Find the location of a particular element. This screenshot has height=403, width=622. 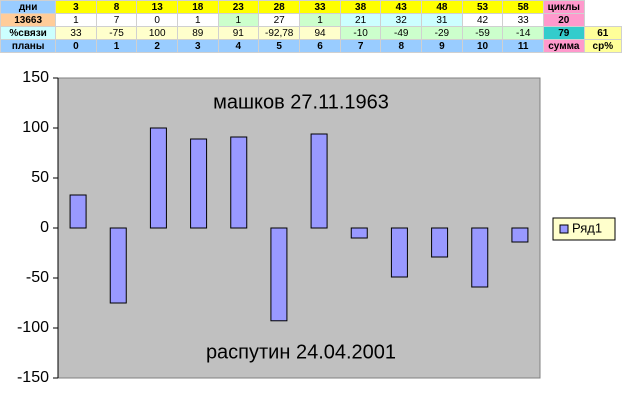

table-row: планы 0 1 2 3 4 5 6 7 8 9 10 11 сумма ср% is located at coordinates (311, 46).